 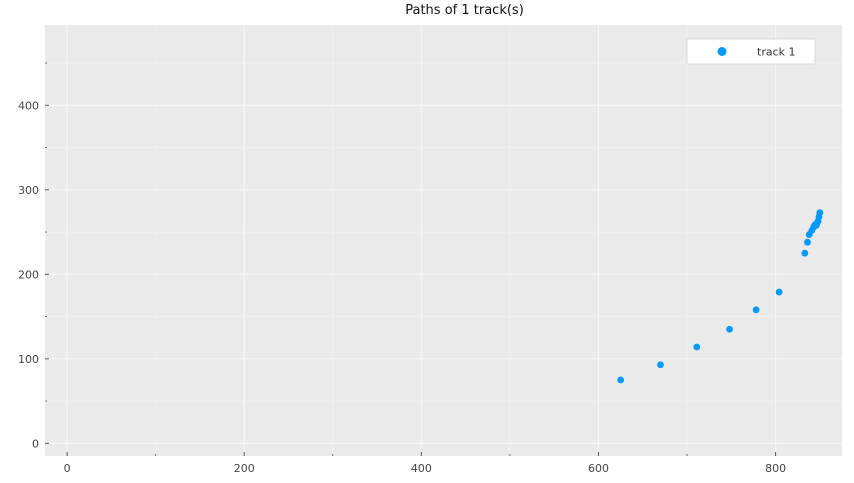 I want to click on y-tick-label: 0, so click(x=35, y=443).